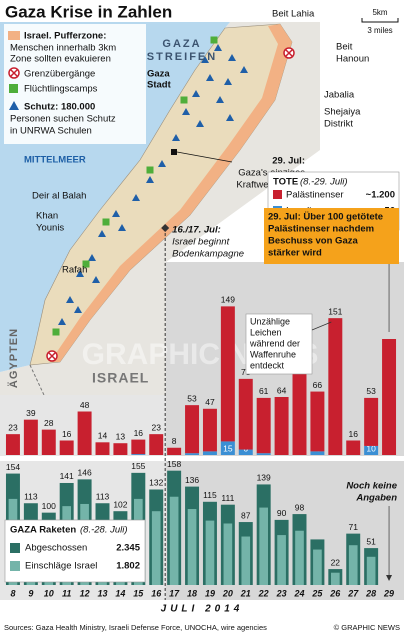  What do you see at coordinates (75, 551) in the screenshot?
I see `legend-box` at bounding box center [75, 551].